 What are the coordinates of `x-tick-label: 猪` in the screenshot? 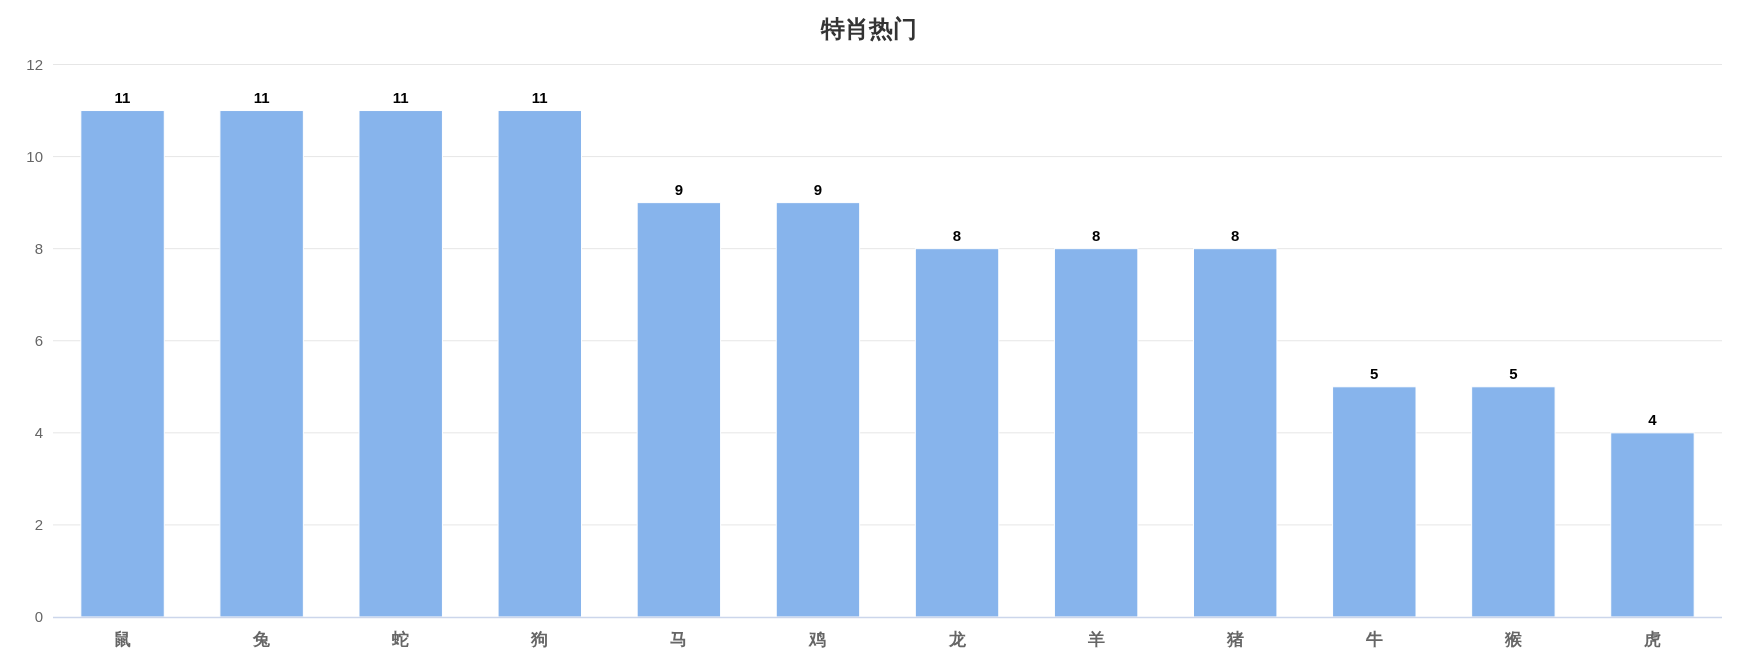 It's located at (1234, 639).